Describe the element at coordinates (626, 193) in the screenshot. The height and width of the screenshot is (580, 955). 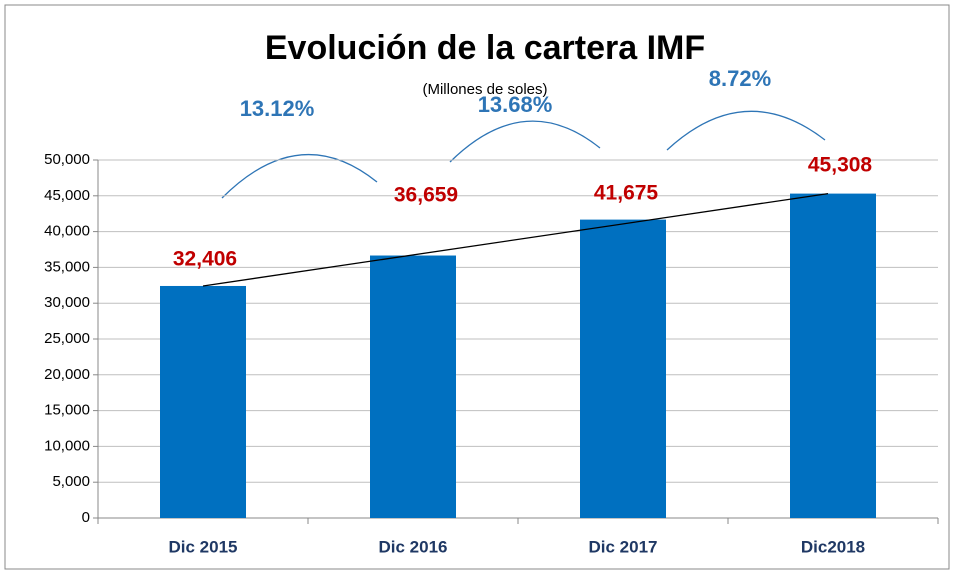
I see `value-label: 41,675` at that location.